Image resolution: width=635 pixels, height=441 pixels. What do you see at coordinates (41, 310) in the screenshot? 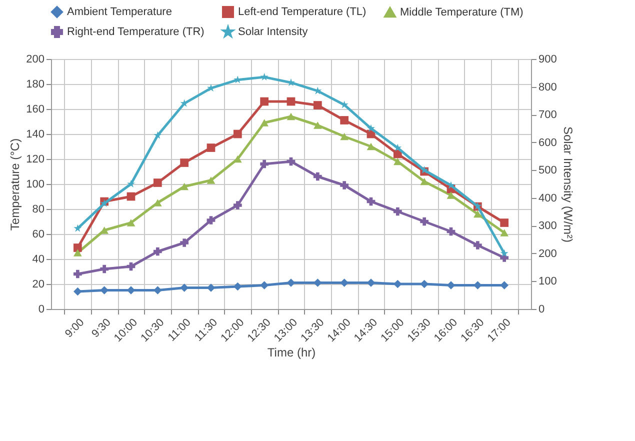
I see `y-tick-label: 0` at bounding box center [41, 310].